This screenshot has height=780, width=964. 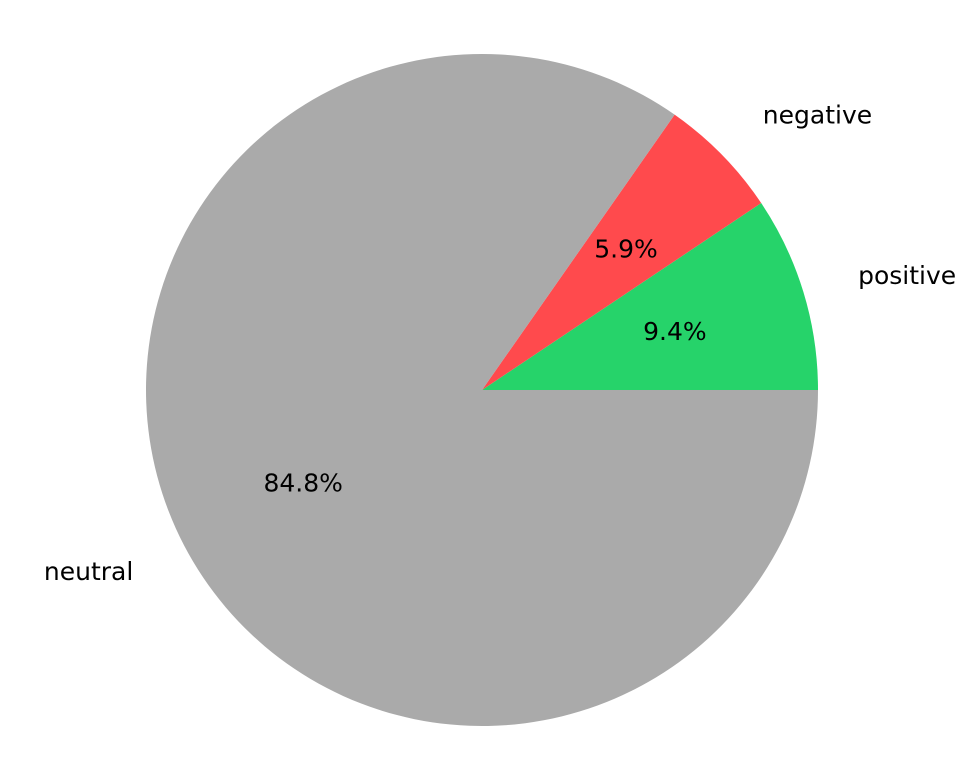 What do you see at coordinates (88, 571) in the screenshot?
I see `slice-label-neutral: neutral` at bounding box center [88, 571].